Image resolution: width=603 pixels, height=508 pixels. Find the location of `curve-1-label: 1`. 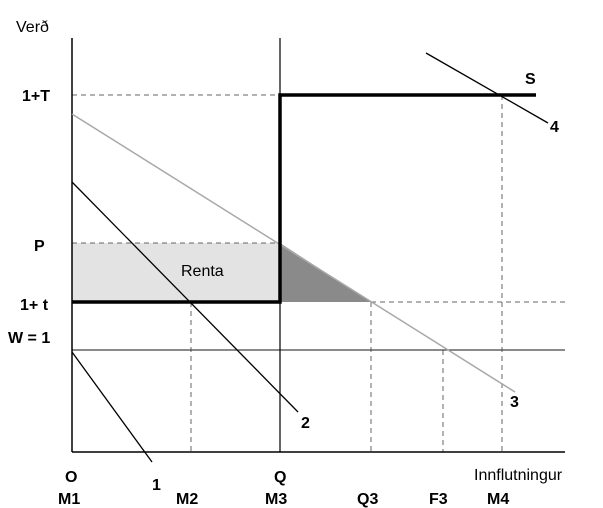

curve-1-label: 1 is located at coordinates (156, 485).